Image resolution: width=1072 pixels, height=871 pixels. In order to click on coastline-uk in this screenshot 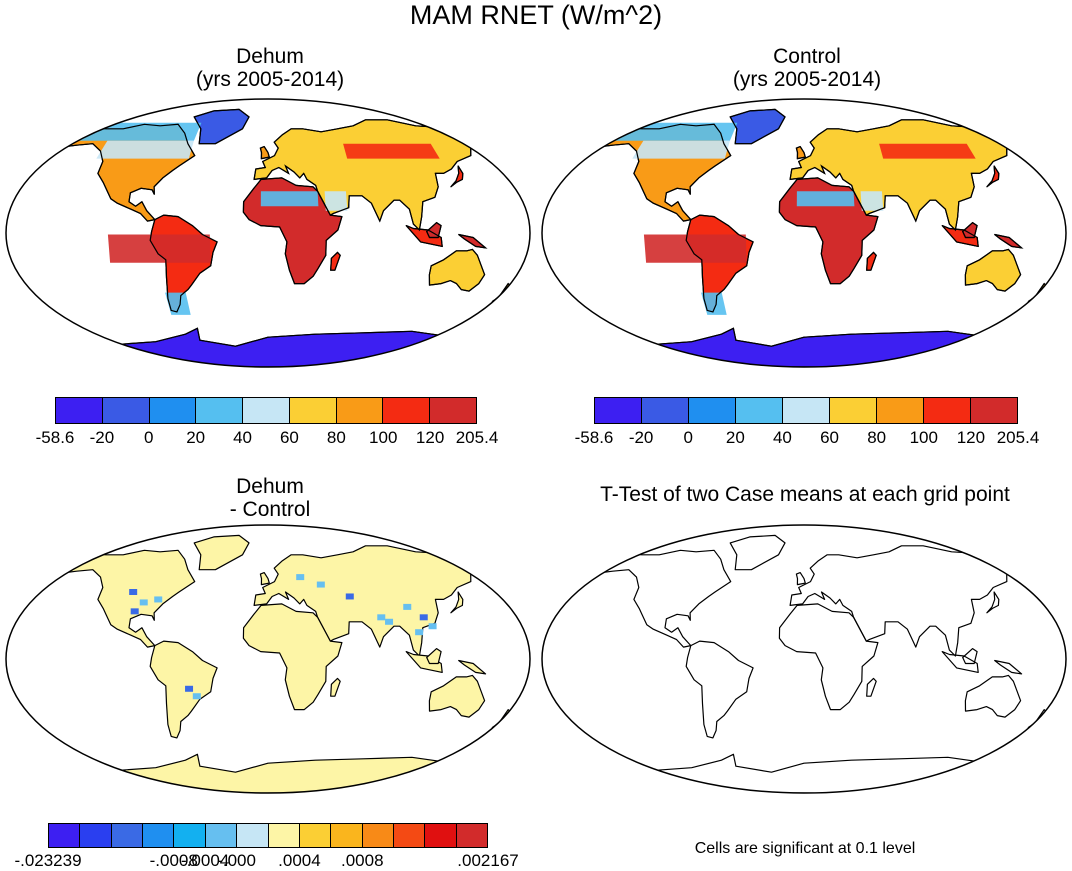, I will do `click(801, 152)`.